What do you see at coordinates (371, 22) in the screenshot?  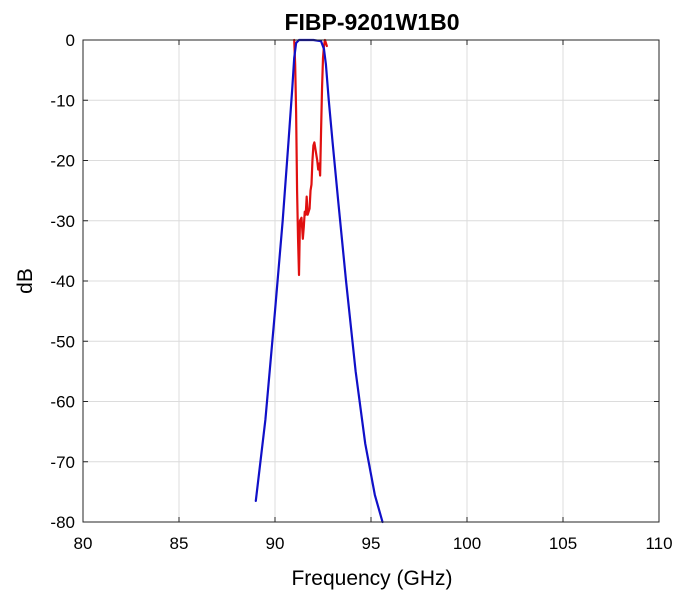 I see `chart-title: FIBP-9201W1B0` at bounding box center [371, 22].